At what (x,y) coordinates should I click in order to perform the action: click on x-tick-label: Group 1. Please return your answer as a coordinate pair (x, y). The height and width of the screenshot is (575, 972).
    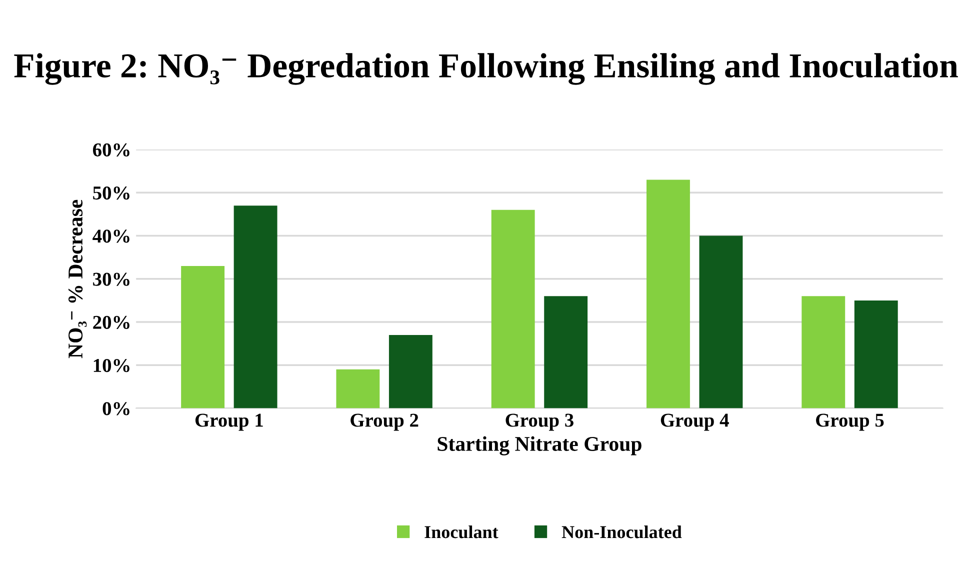
    Looking at the image, I should click on (229, 422).